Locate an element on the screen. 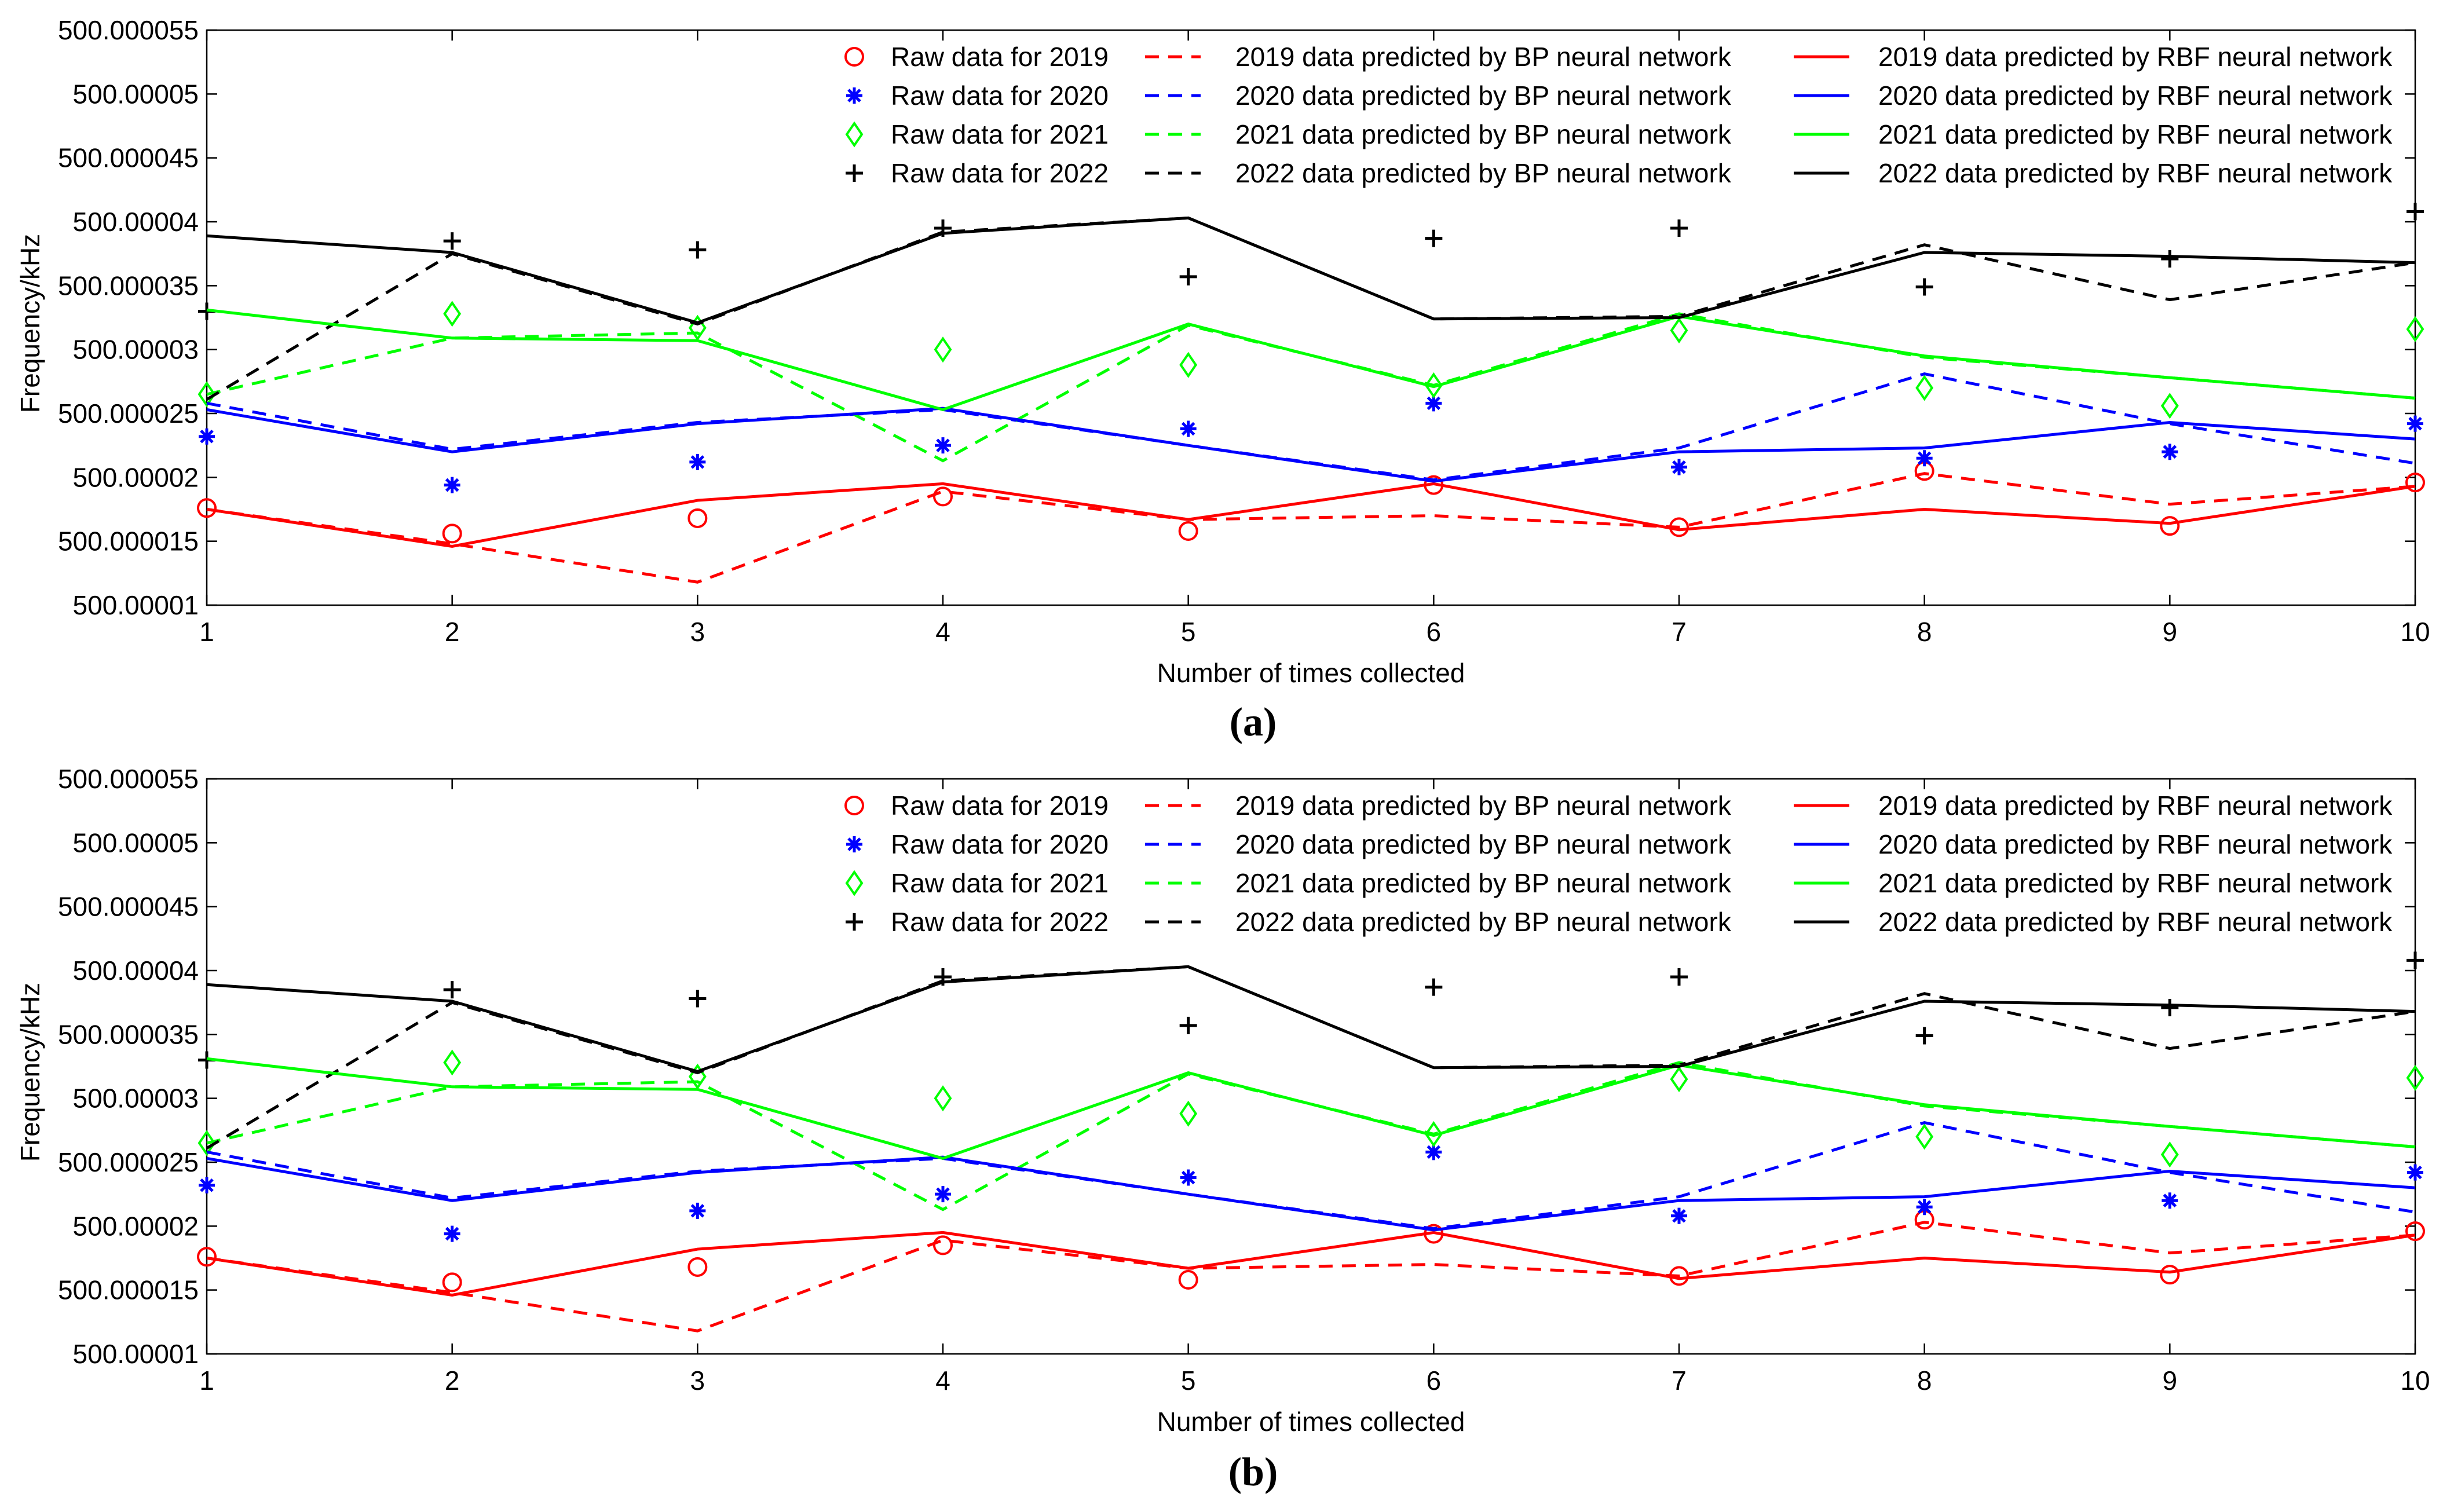 This screenshot has width=2454, height=1512. y-tick-label: 500.000035 is located at coordinates (128, 1034).